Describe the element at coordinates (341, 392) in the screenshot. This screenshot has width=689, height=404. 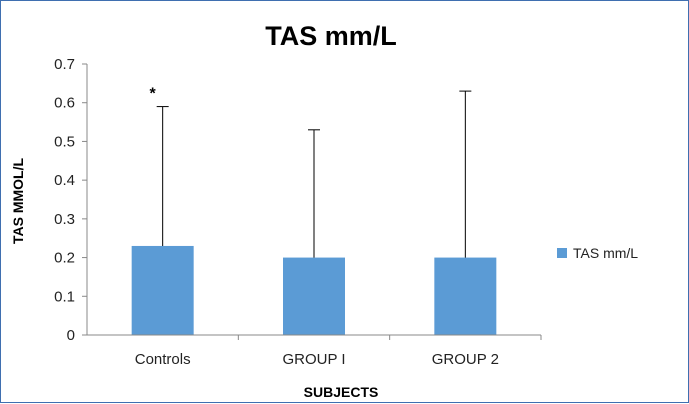
I see `x-axis-title: SUBJECTS` at that location.